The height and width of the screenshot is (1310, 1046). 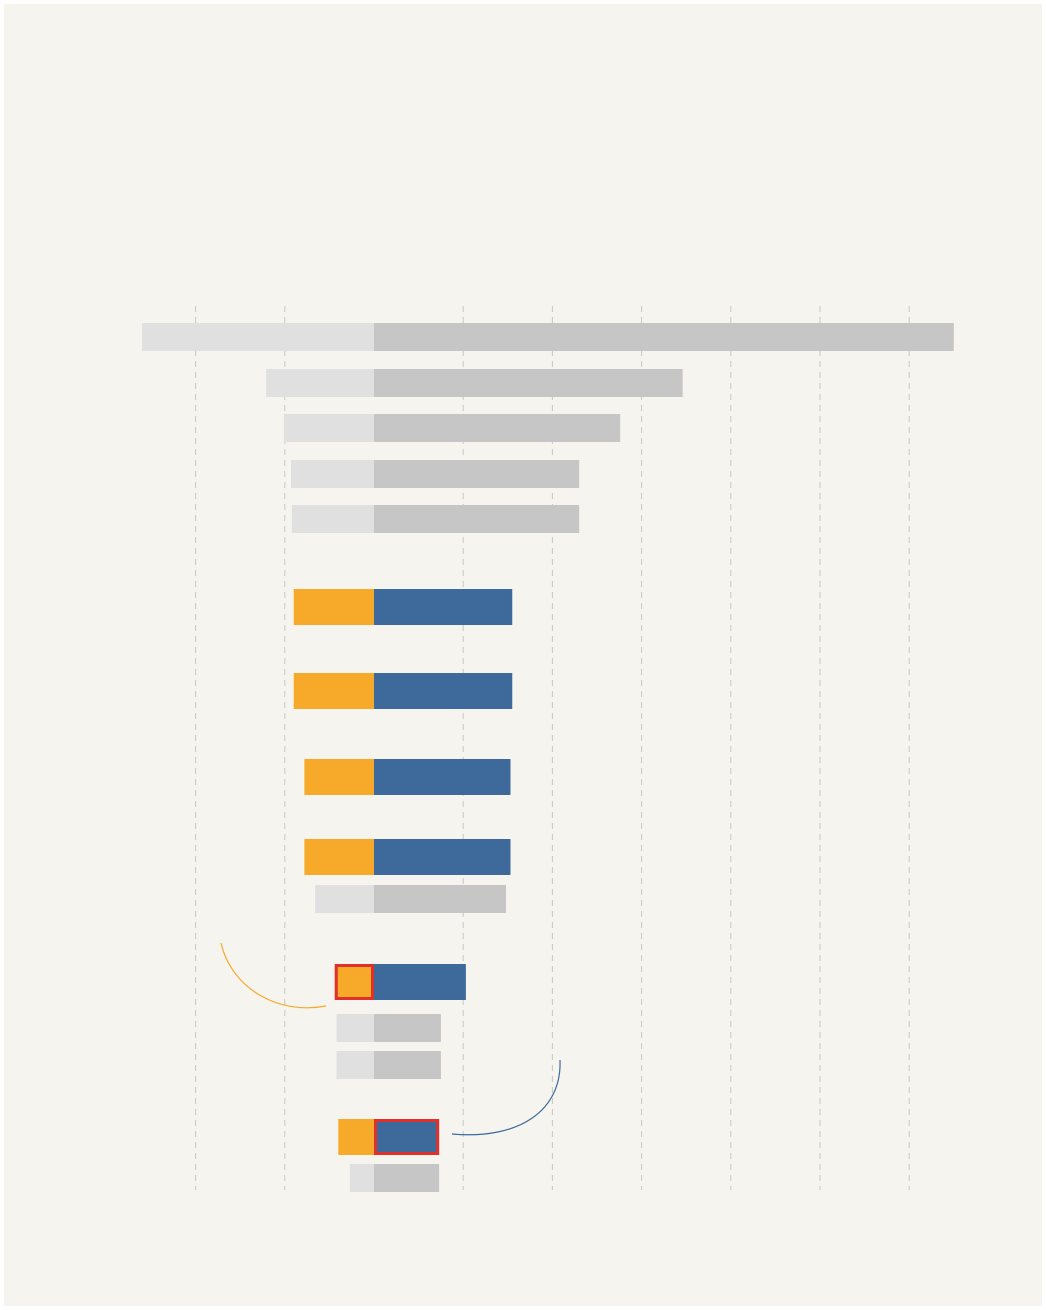 I want to click on annotation-line-blue, so click(x=506, y=1097).